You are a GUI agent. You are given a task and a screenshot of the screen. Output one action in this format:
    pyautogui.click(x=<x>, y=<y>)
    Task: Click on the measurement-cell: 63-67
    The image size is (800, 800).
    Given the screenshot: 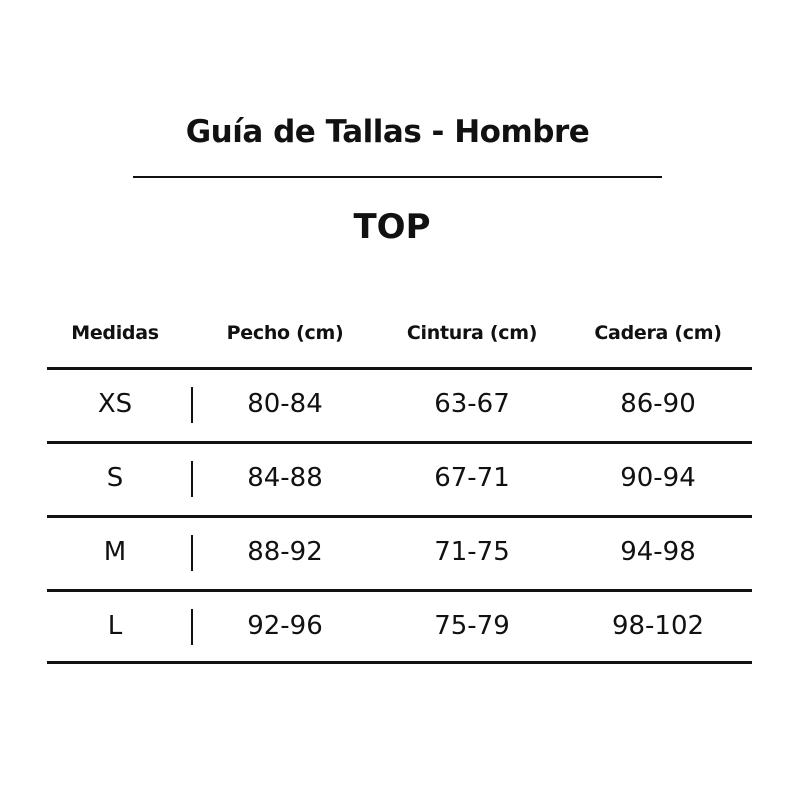 What is the action you would take?
    pyautogui.click(x=472, y=404)
    